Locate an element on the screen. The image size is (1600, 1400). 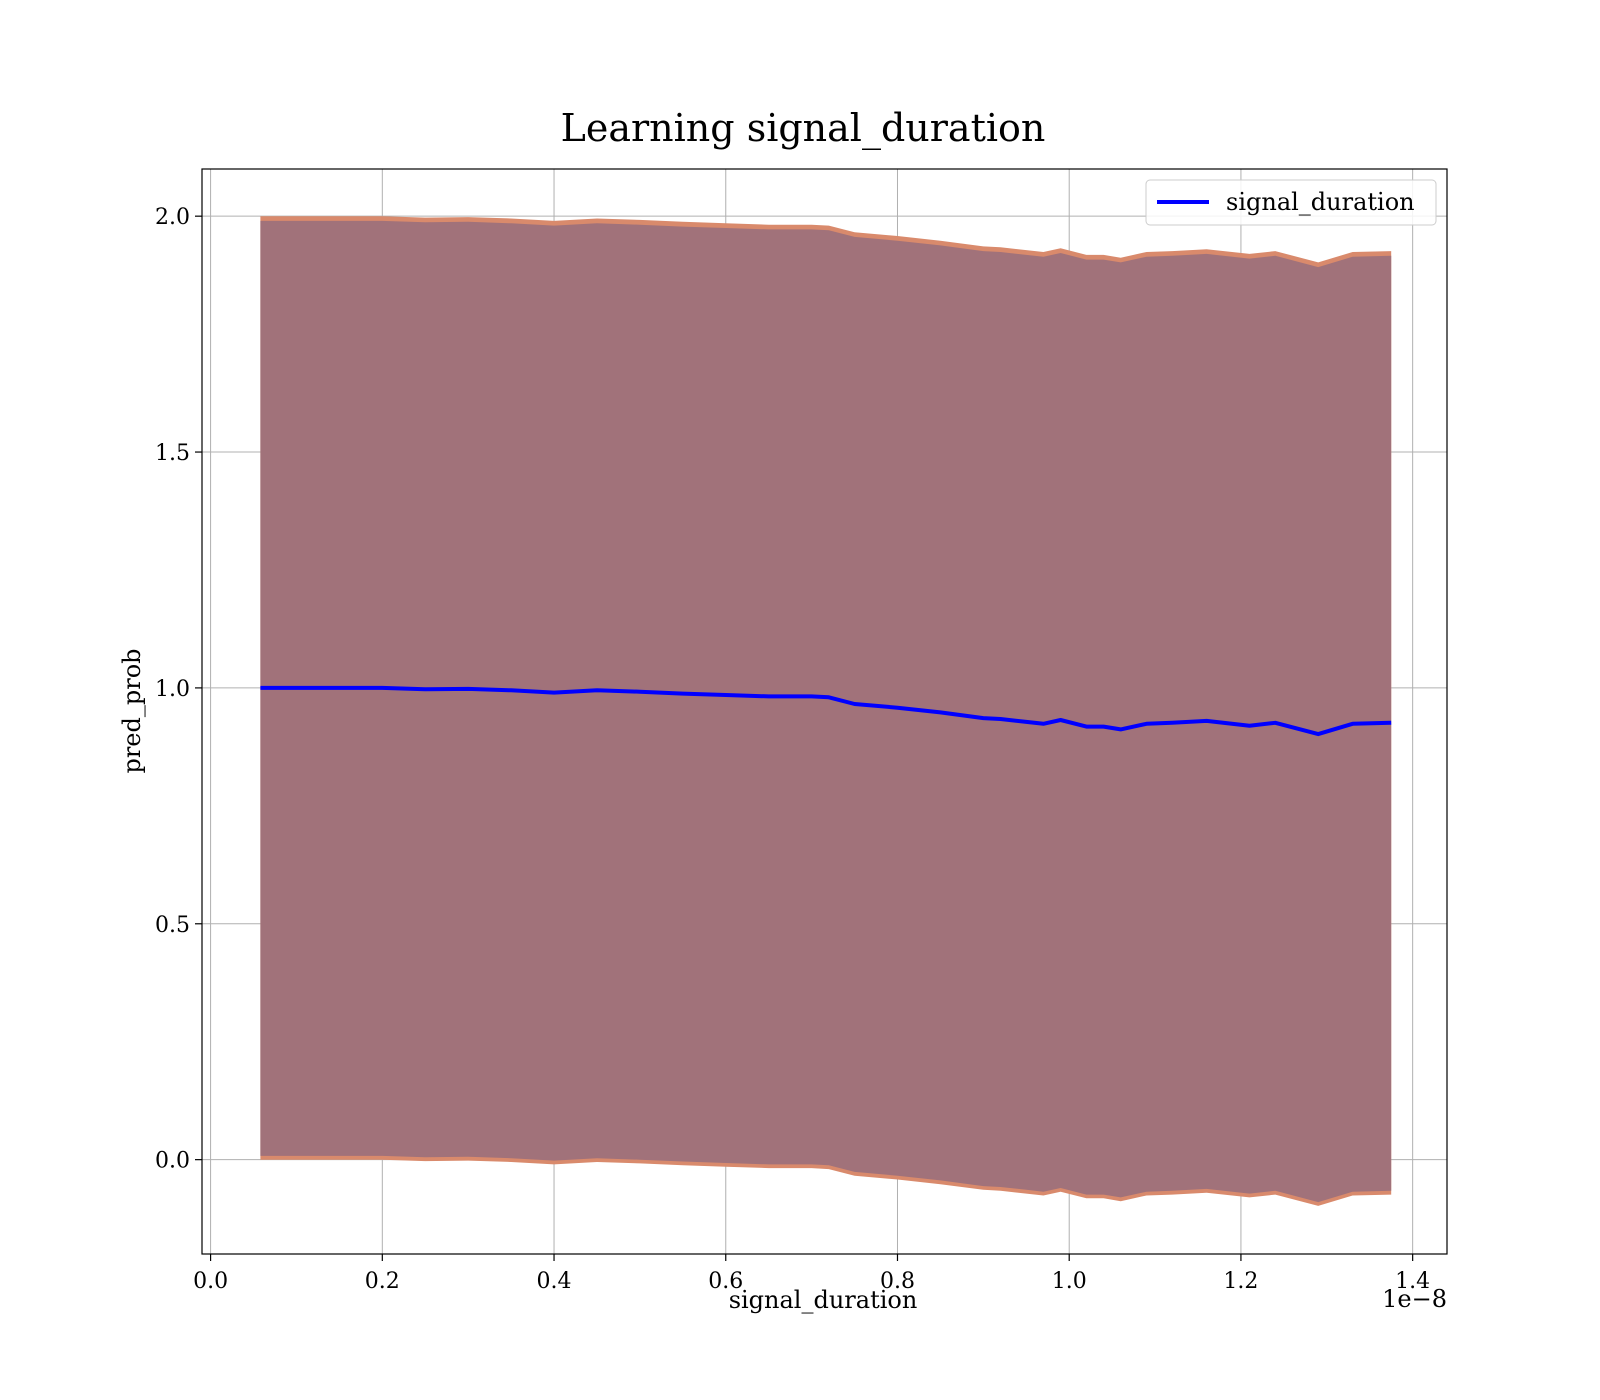
x-tick-label: 0.2 is located at coordinates (382, 1281).